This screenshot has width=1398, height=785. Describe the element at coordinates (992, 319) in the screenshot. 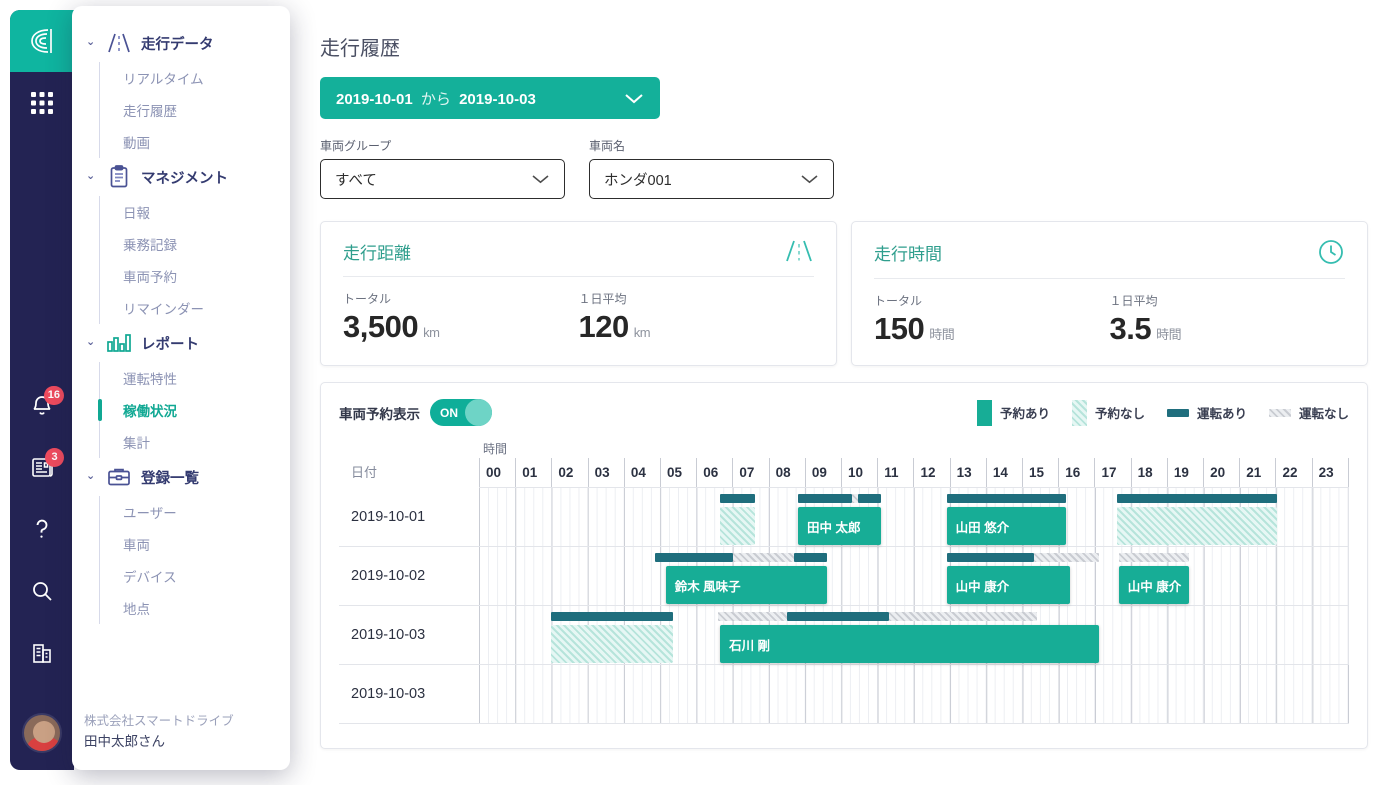

I see `duration-total: トータル 150 時間` at that location.